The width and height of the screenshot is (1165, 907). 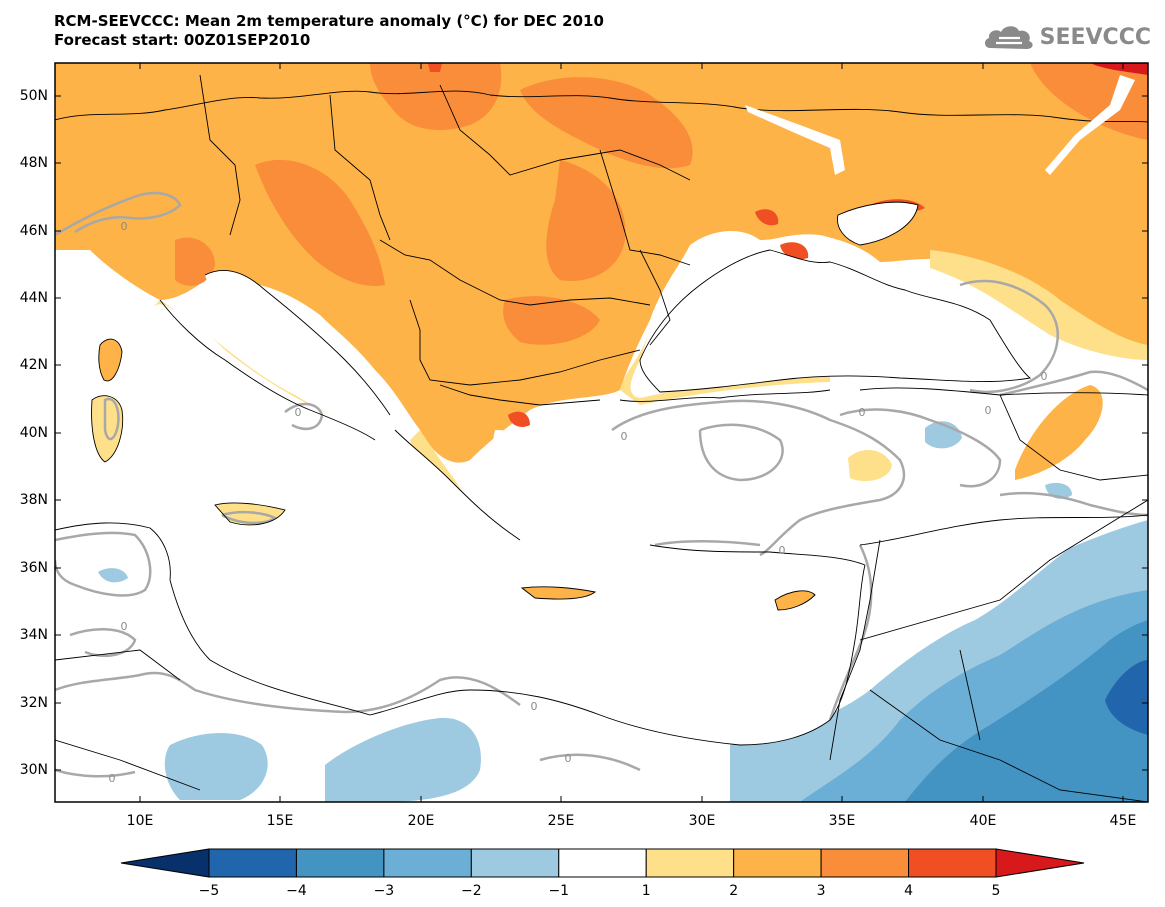 What do you see at coordinates (725, 367) in the screenshot?
I see `anomaly-field-1-2-fringe` at bounding box center [725, 367].